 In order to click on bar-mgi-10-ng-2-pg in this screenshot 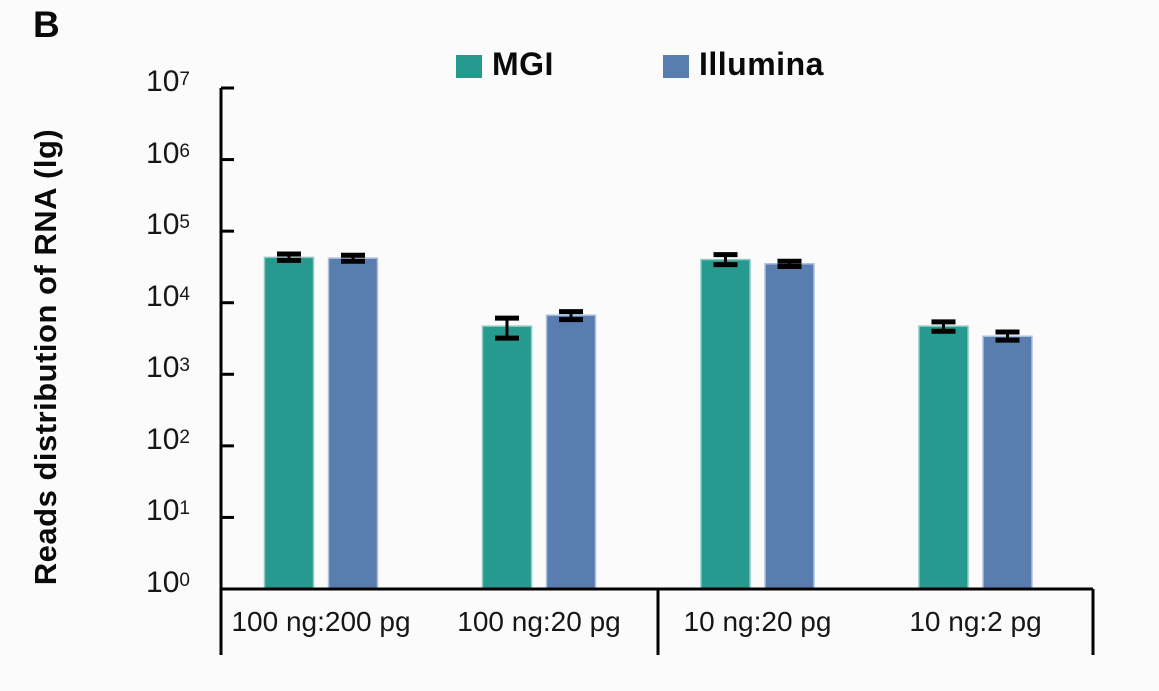, I will do `click(943, 457)`.